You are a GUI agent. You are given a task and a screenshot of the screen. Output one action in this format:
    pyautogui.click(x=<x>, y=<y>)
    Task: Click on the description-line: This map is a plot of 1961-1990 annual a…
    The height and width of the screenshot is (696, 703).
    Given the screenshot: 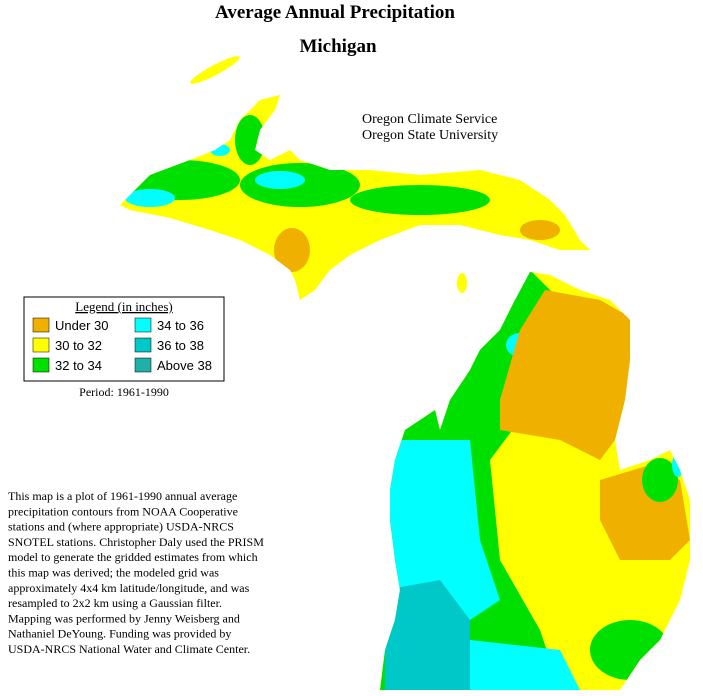 What is the action you would take?
    pyautogui.click(x=122, y=496)
    